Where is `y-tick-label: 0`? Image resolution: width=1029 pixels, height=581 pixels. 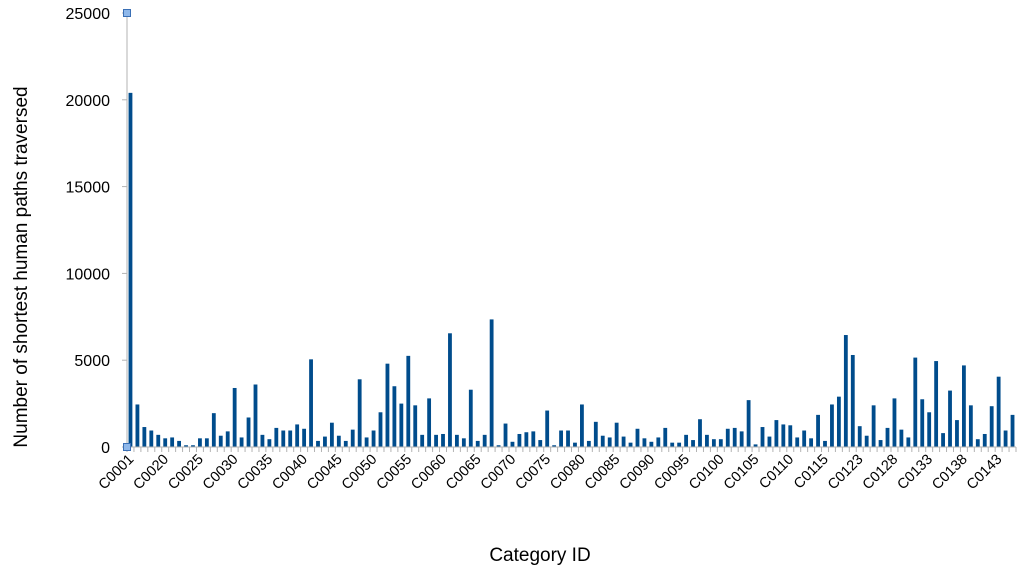
y-tick-label: 0 is located at coordinates (105, 448).